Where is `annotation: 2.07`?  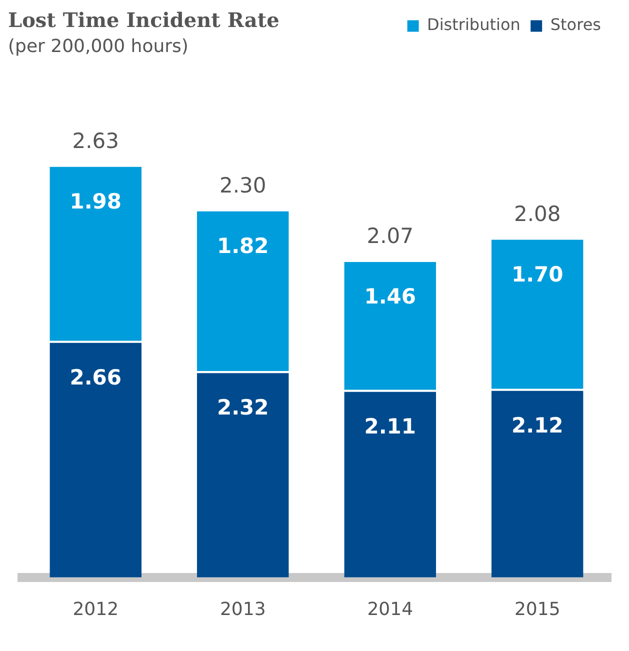 annotation: 2.07 is located at coordinates (390, 236).